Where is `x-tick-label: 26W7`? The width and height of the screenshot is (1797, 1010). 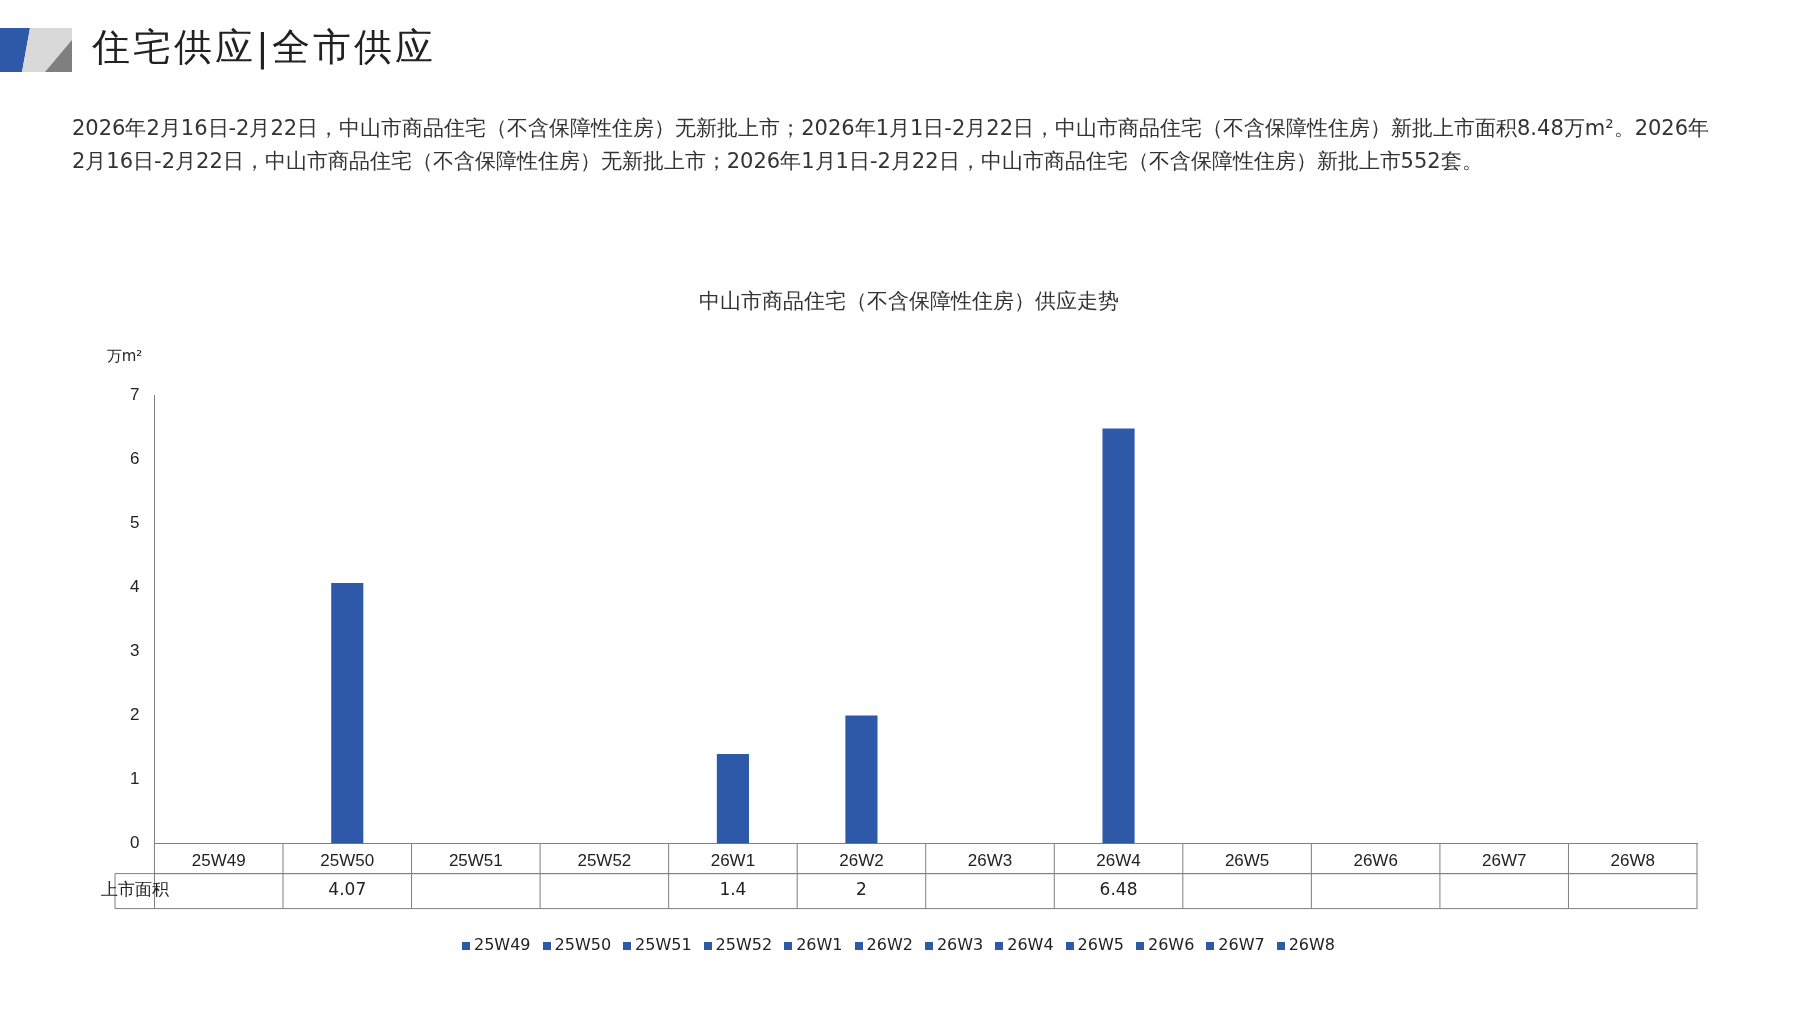
x-tick-label: 26W7 is located at coordinates (1504, 861).